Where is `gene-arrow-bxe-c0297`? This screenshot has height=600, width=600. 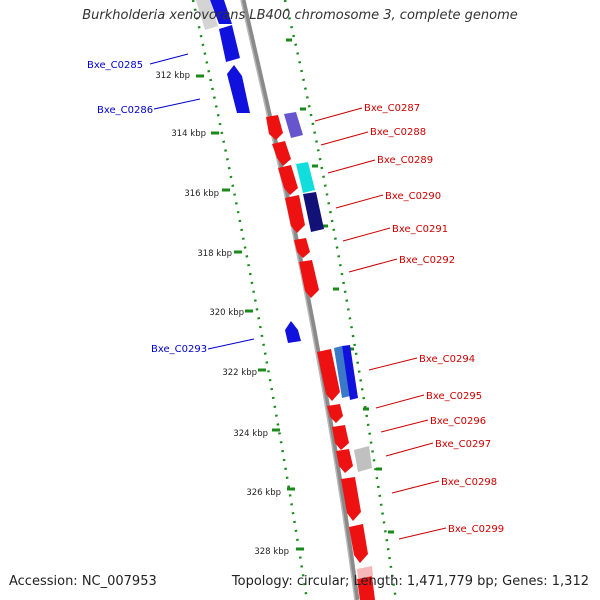 gene-arrow-bxe-c0297 is located at coordinates (344, 461).